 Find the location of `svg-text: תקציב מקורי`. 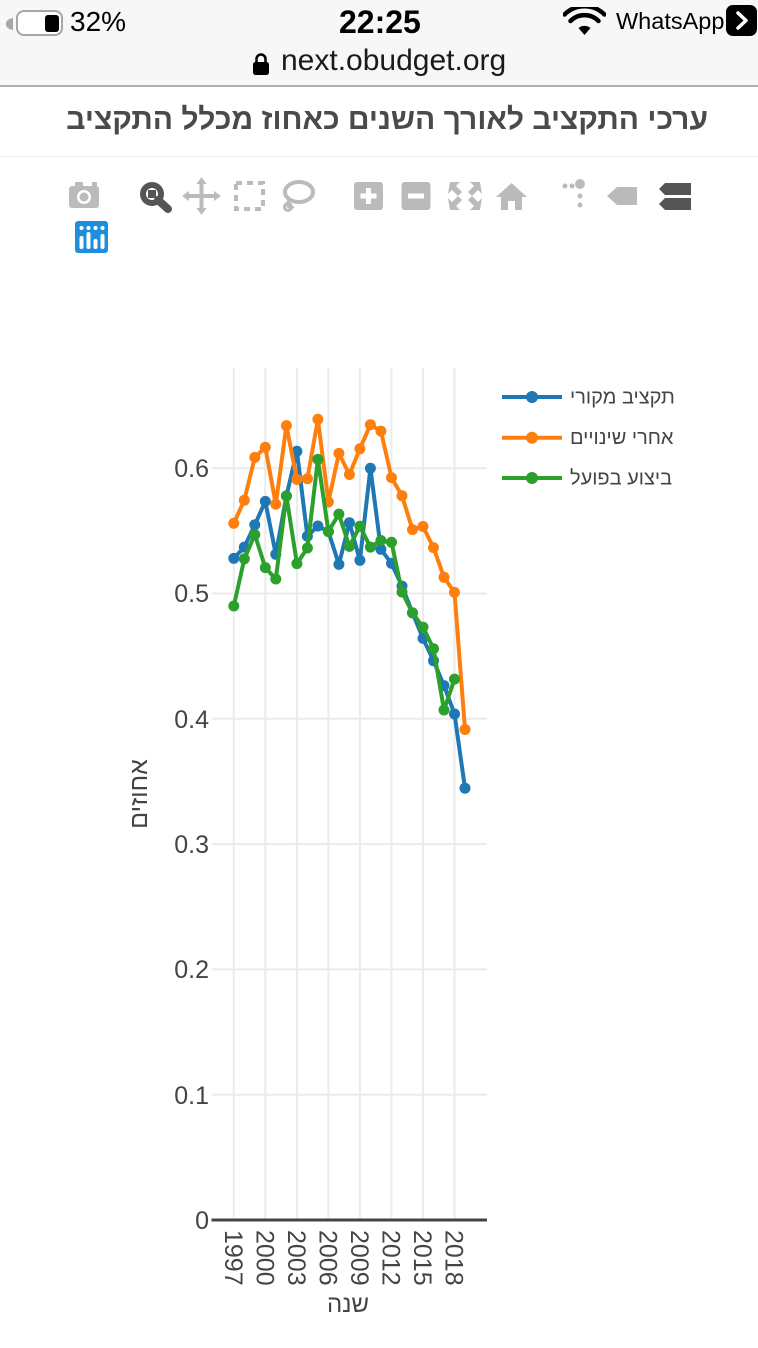

svg-text: תקציב מקורי is located at coordinates (622, 398).